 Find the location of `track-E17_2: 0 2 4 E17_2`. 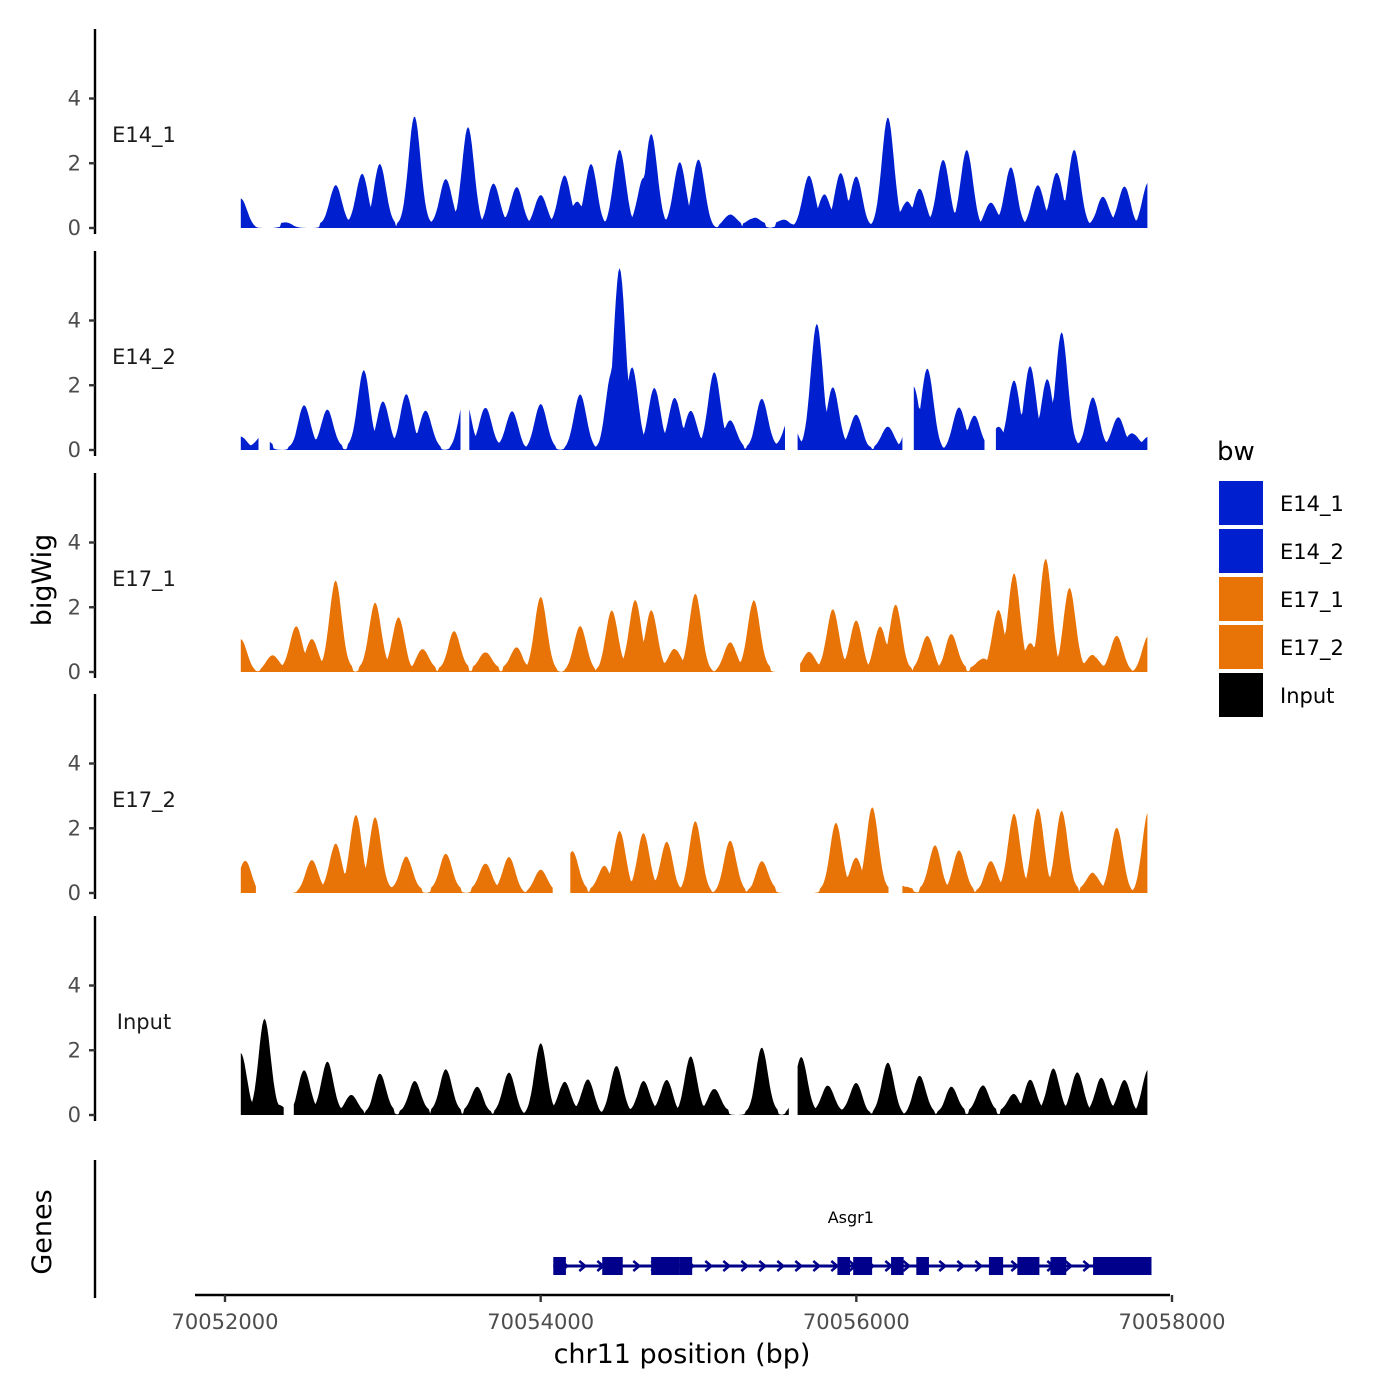

track-E17_2: 0 2 4 E17_2 is located at coordinates (608, 799).